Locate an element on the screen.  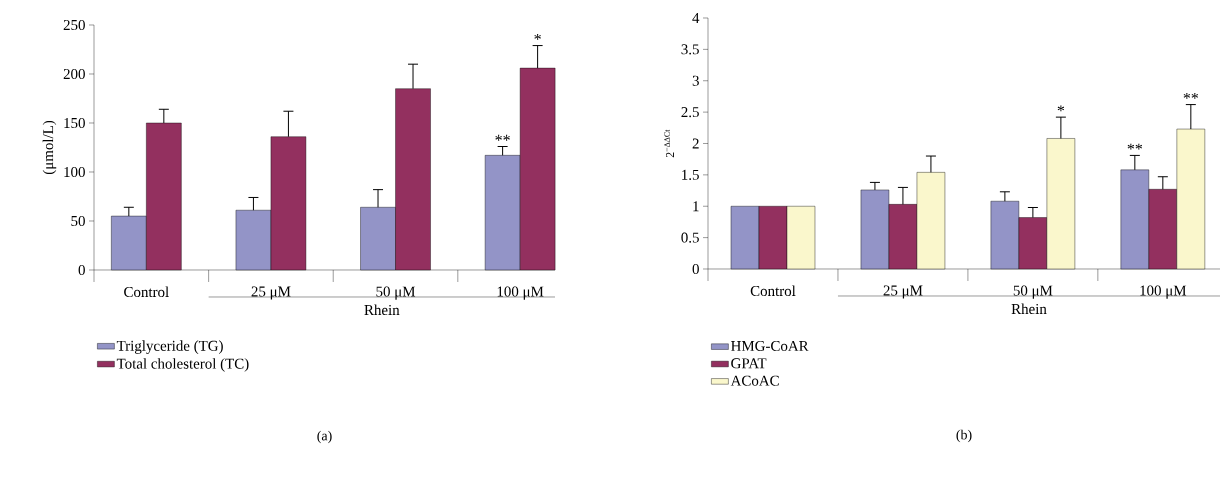
y-tick-label: 150 is located at coordinates (74, 123).